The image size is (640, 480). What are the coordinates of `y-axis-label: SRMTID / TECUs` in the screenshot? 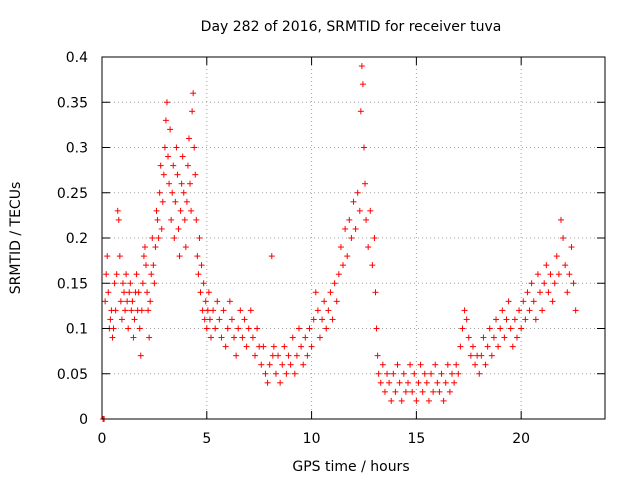 It's located at (16, 238).